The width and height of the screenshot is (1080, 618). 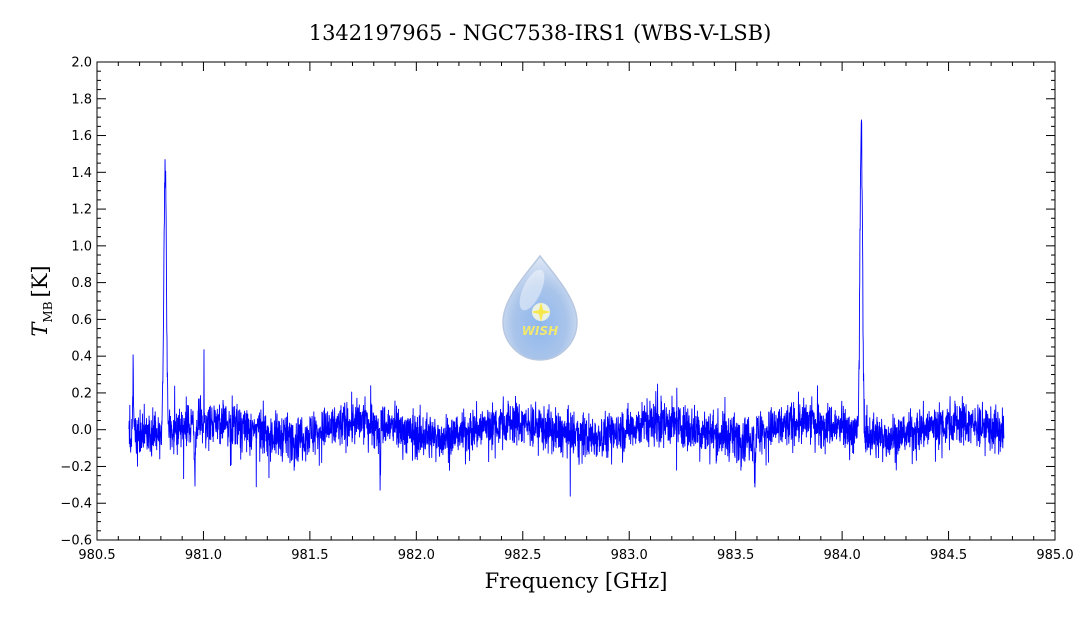 I want to click on y-axis-label: TMB [K], so click(x=41, y=300).